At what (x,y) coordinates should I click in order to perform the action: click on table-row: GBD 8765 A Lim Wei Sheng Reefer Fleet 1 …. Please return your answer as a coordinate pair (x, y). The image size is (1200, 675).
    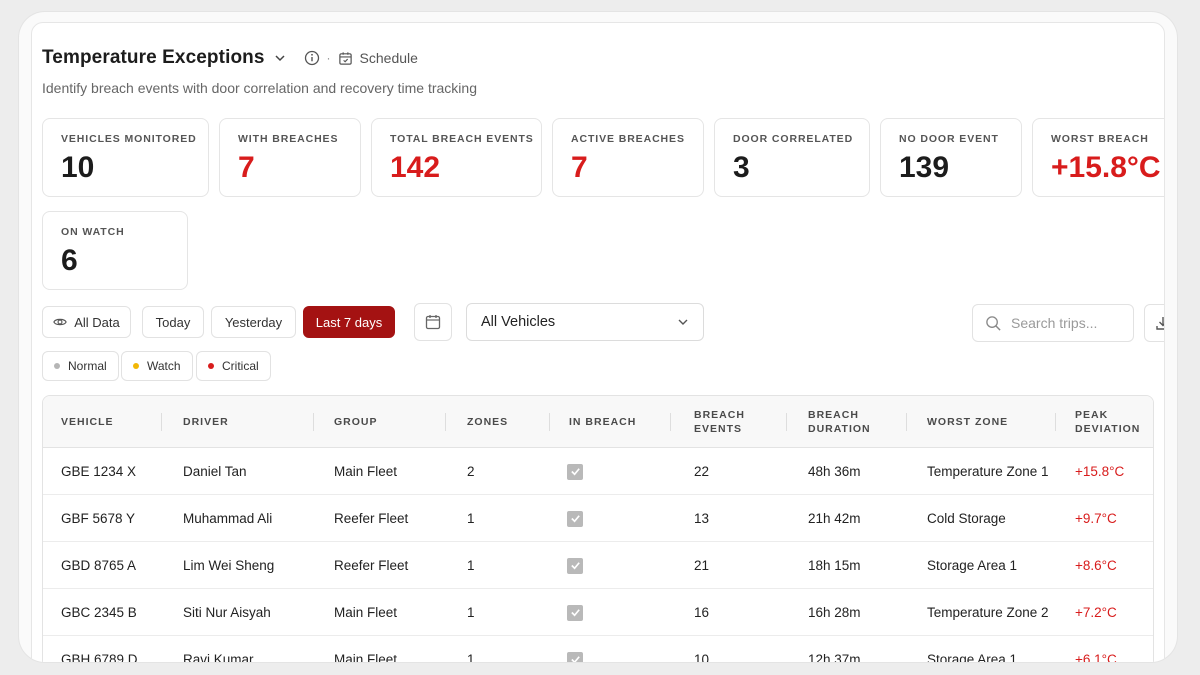
    Looking at the image, I should click on (598, 565).